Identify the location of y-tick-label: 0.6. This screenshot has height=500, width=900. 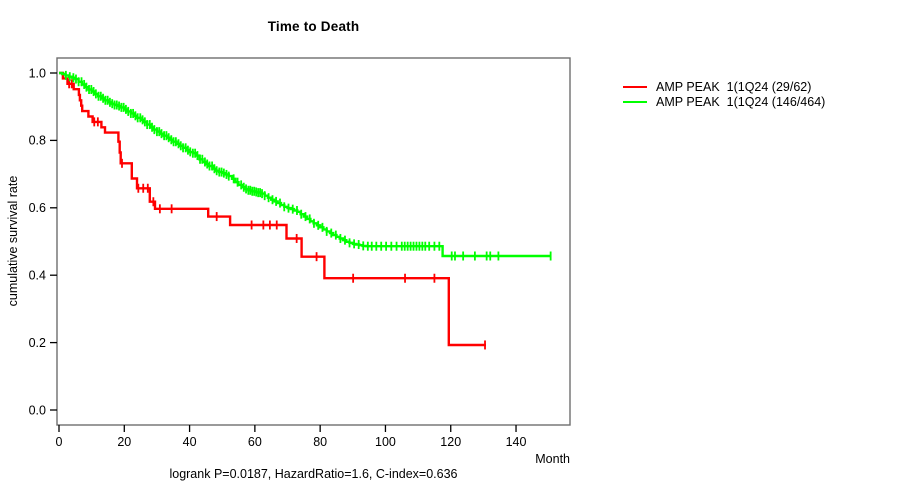
(37, 208).